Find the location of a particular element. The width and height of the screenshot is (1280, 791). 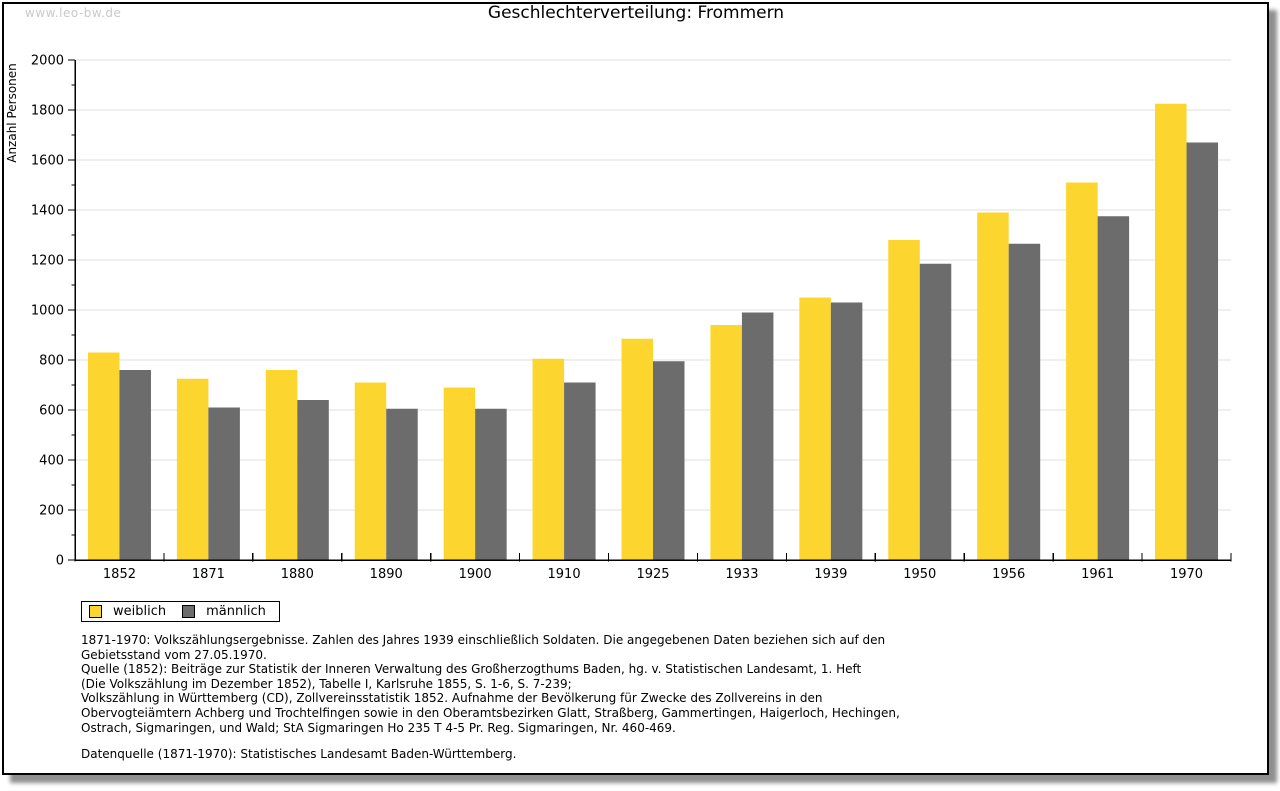

bar-männlich-1900 is located at coordinates (491, 484).